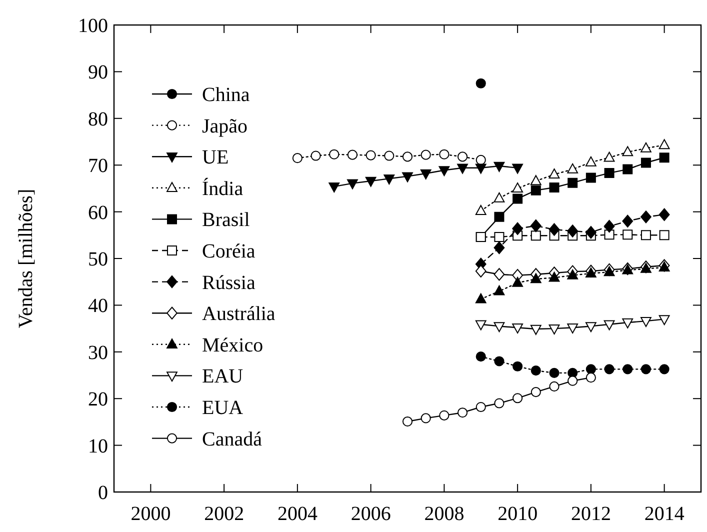 The width and height of the screenshot is (707, 532). I want to click on legend-label: México, so click(233, 345).